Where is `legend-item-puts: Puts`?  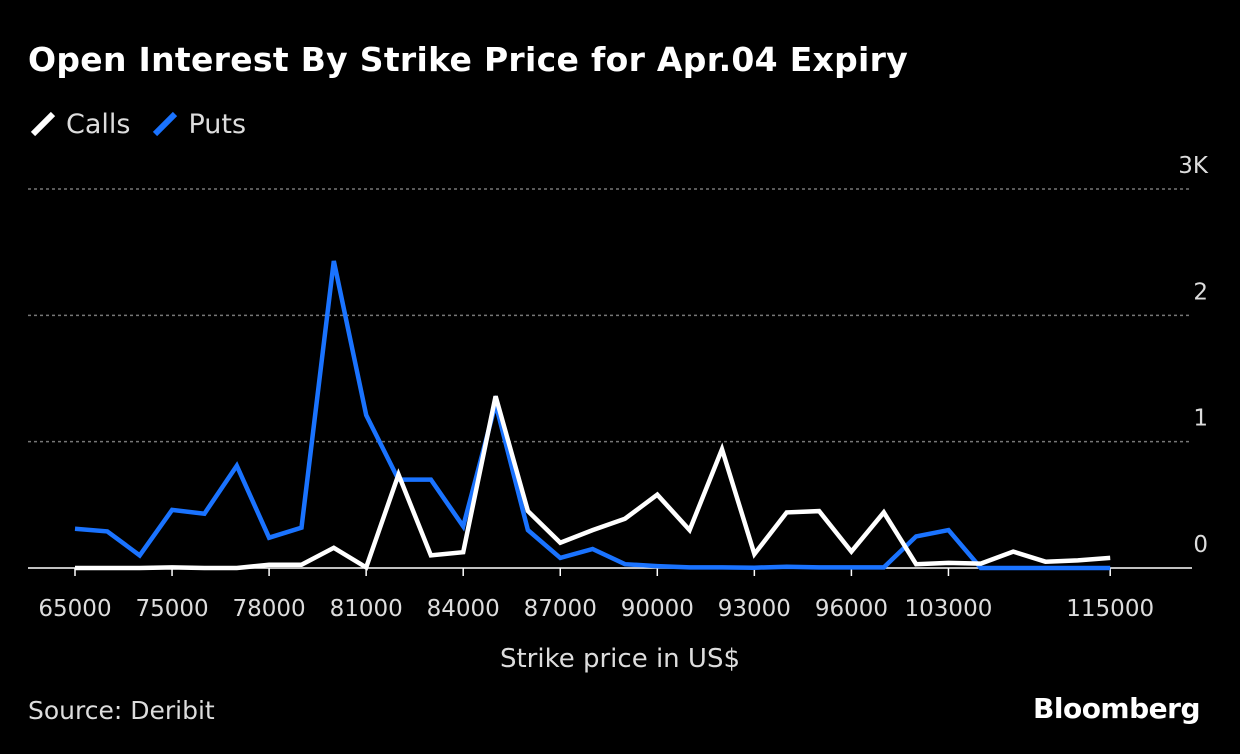
legend-item-puts: Puts is located at coordinates (198, 124).